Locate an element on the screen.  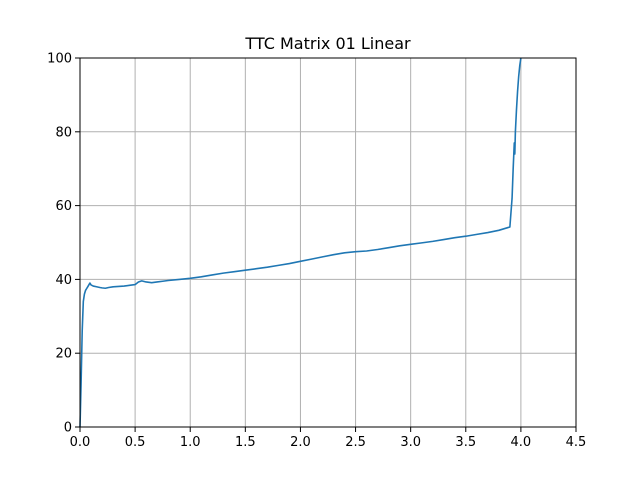
x-tick-label: 4.0 is located at coordinates (521, 442).